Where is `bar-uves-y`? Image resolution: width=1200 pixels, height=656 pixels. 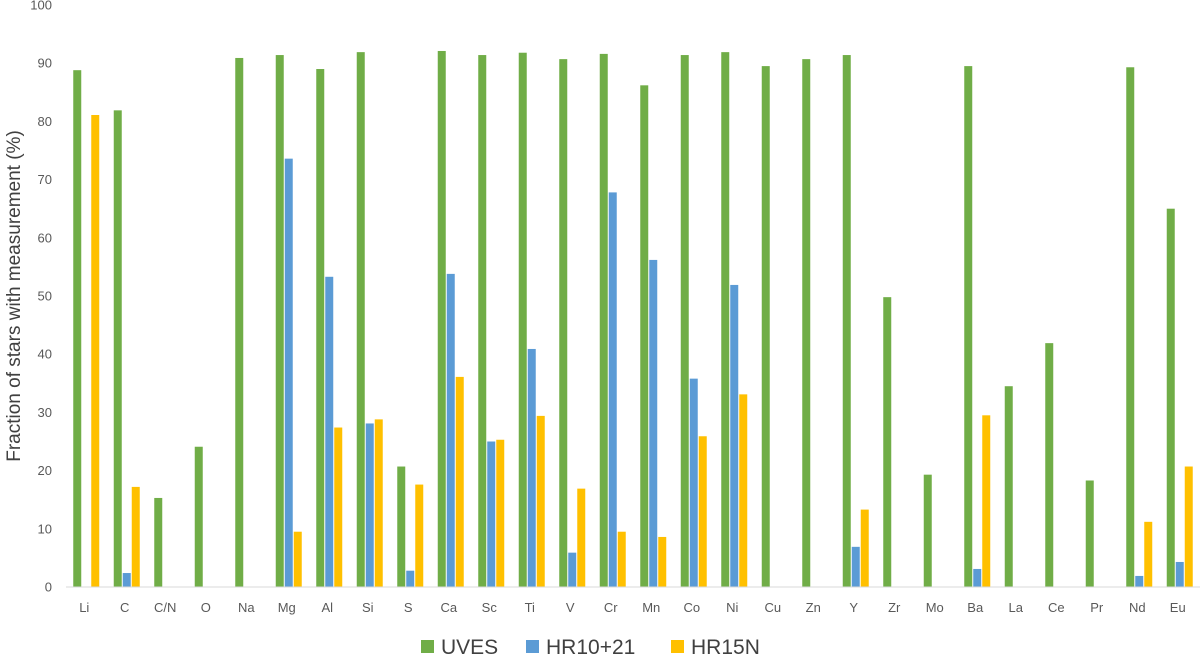 bar-uves-y is located at coordinates (846, 321).